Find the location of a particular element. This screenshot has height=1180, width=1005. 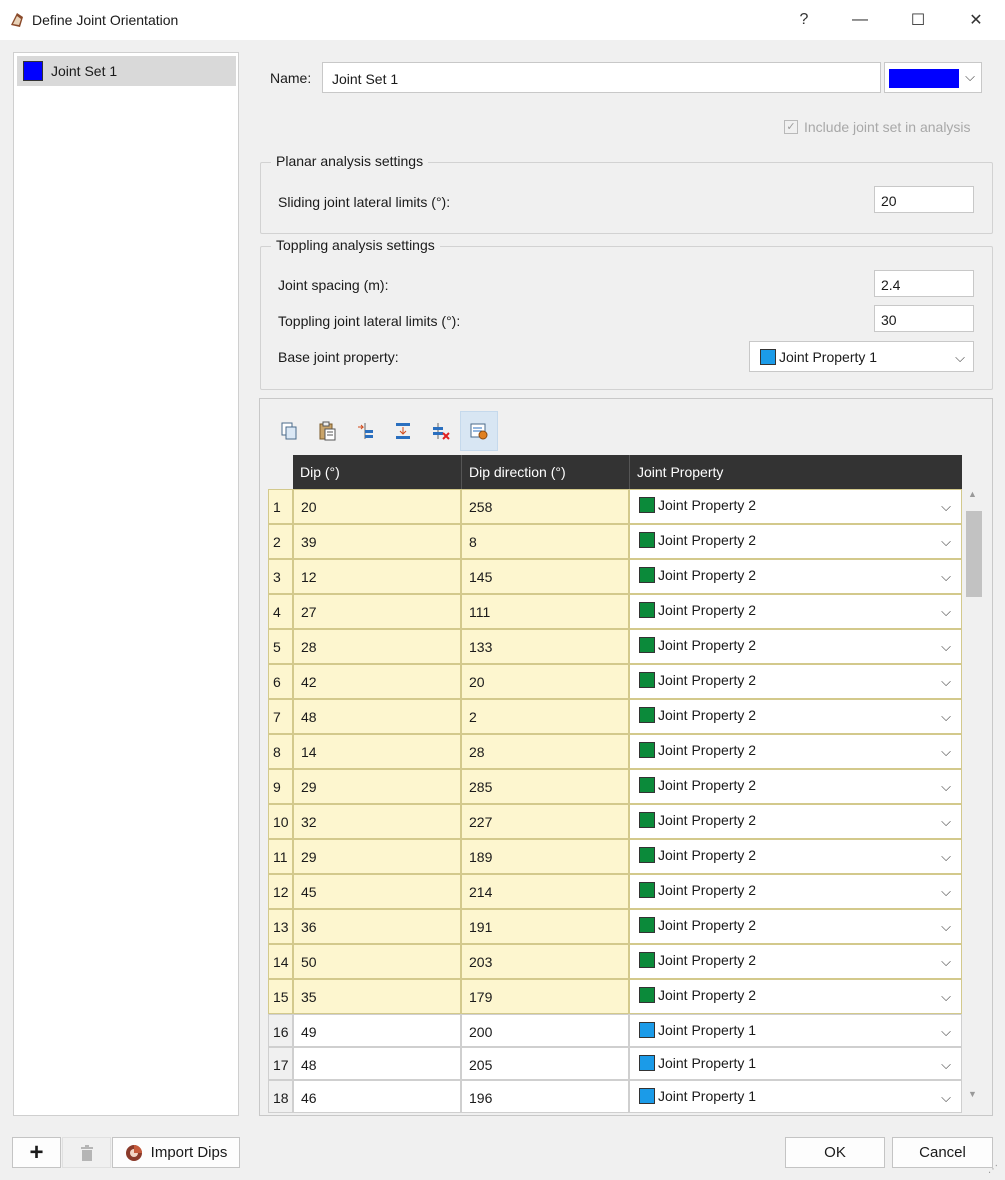

row-number: 2 is located at coordinates (280, 541).